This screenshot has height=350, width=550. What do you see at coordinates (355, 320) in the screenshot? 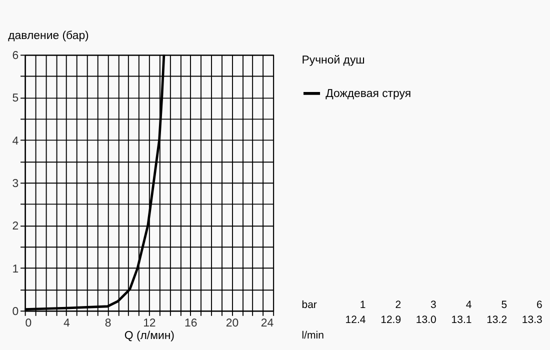
I see `text: 12.4` at bounding box center [355, 320].